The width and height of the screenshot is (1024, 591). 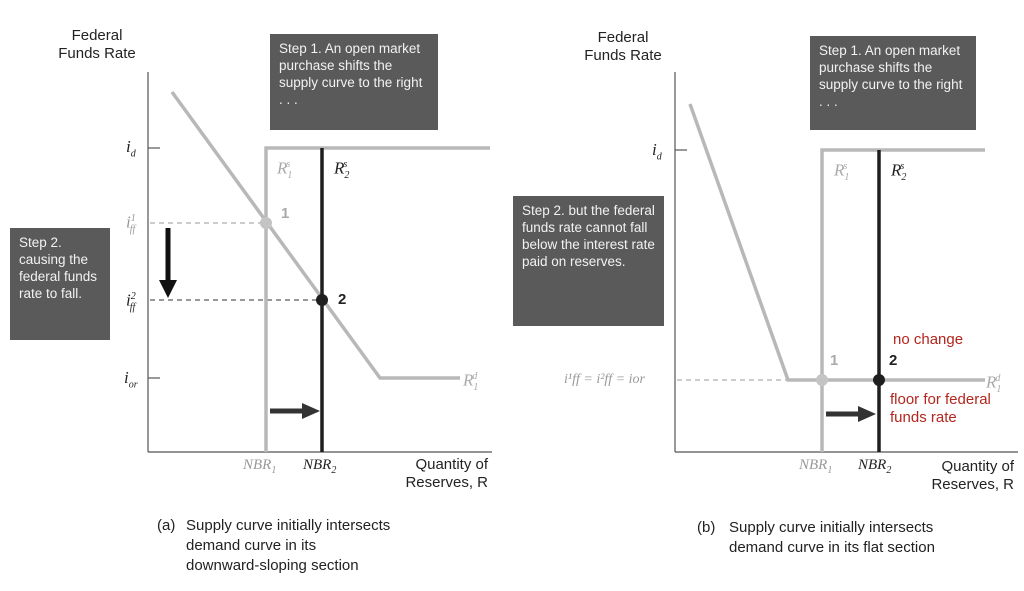 I want to click on panel-b-point-1-label: 1, so click(x=834, y=360).